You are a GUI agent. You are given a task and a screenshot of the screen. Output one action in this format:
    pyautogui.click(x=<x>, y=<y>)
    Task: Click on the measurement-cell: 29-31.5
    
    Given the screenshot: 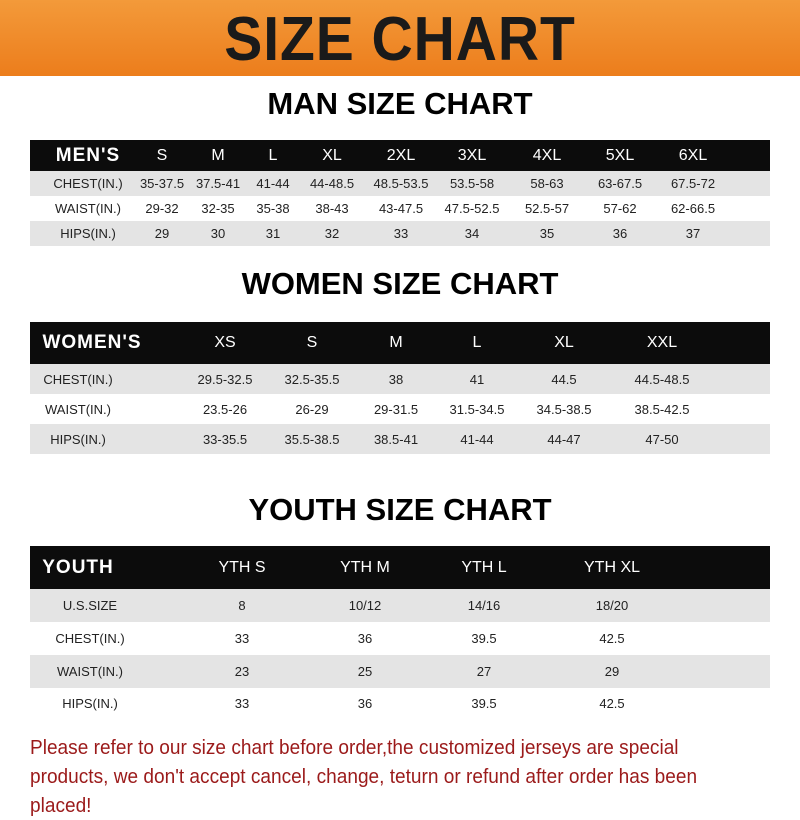 What is the action you would take?
    pyautogui.click(x=396, y=409)
    